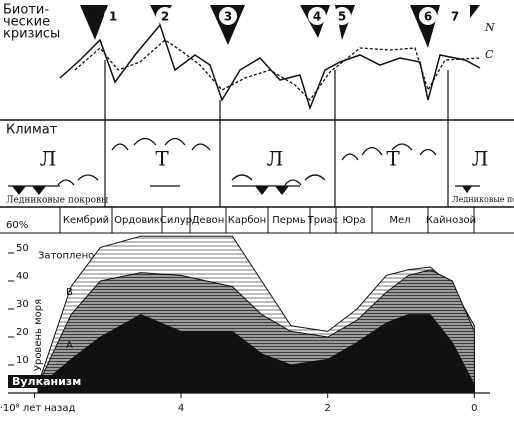  I want to click on event-number: 1, so click(113, 17).